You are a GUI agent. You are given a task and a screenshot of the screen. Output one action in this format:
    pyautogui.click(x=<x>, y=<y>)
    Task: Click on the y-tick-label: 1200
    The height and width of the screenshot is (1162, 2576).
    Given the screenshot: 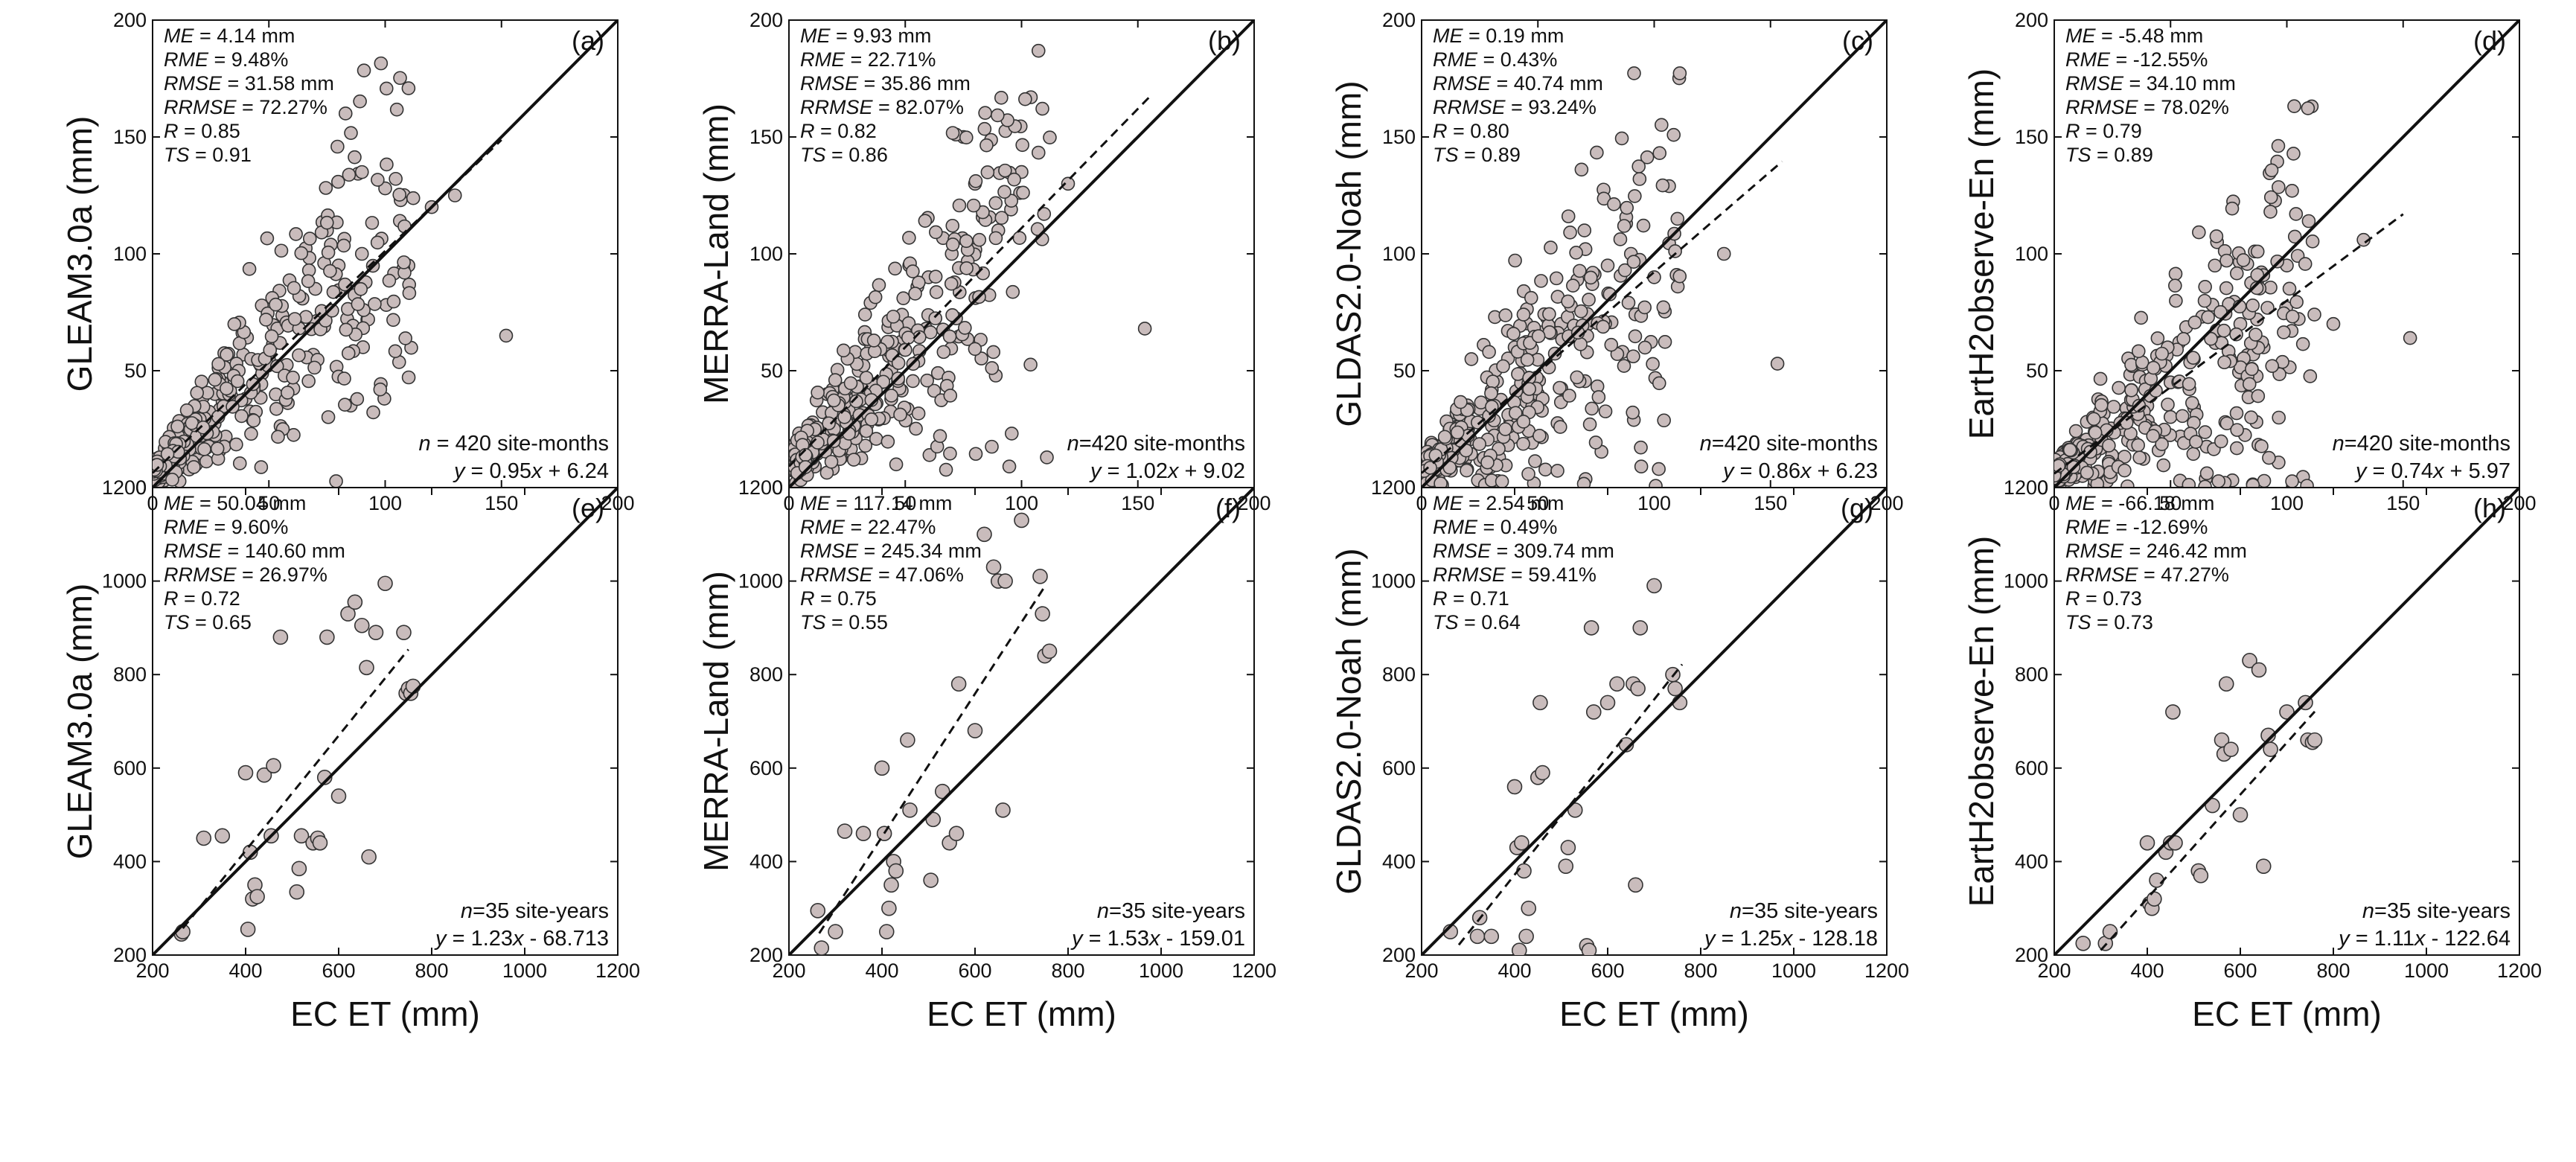 What is the action you would take?
    pyautogui.click(x=760, y=488)
    